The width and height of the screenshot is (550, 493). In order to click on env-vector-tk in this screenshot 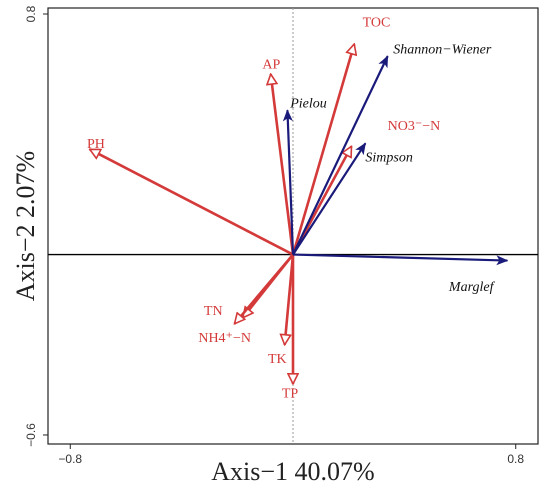, I will do `click(290, 299)`.